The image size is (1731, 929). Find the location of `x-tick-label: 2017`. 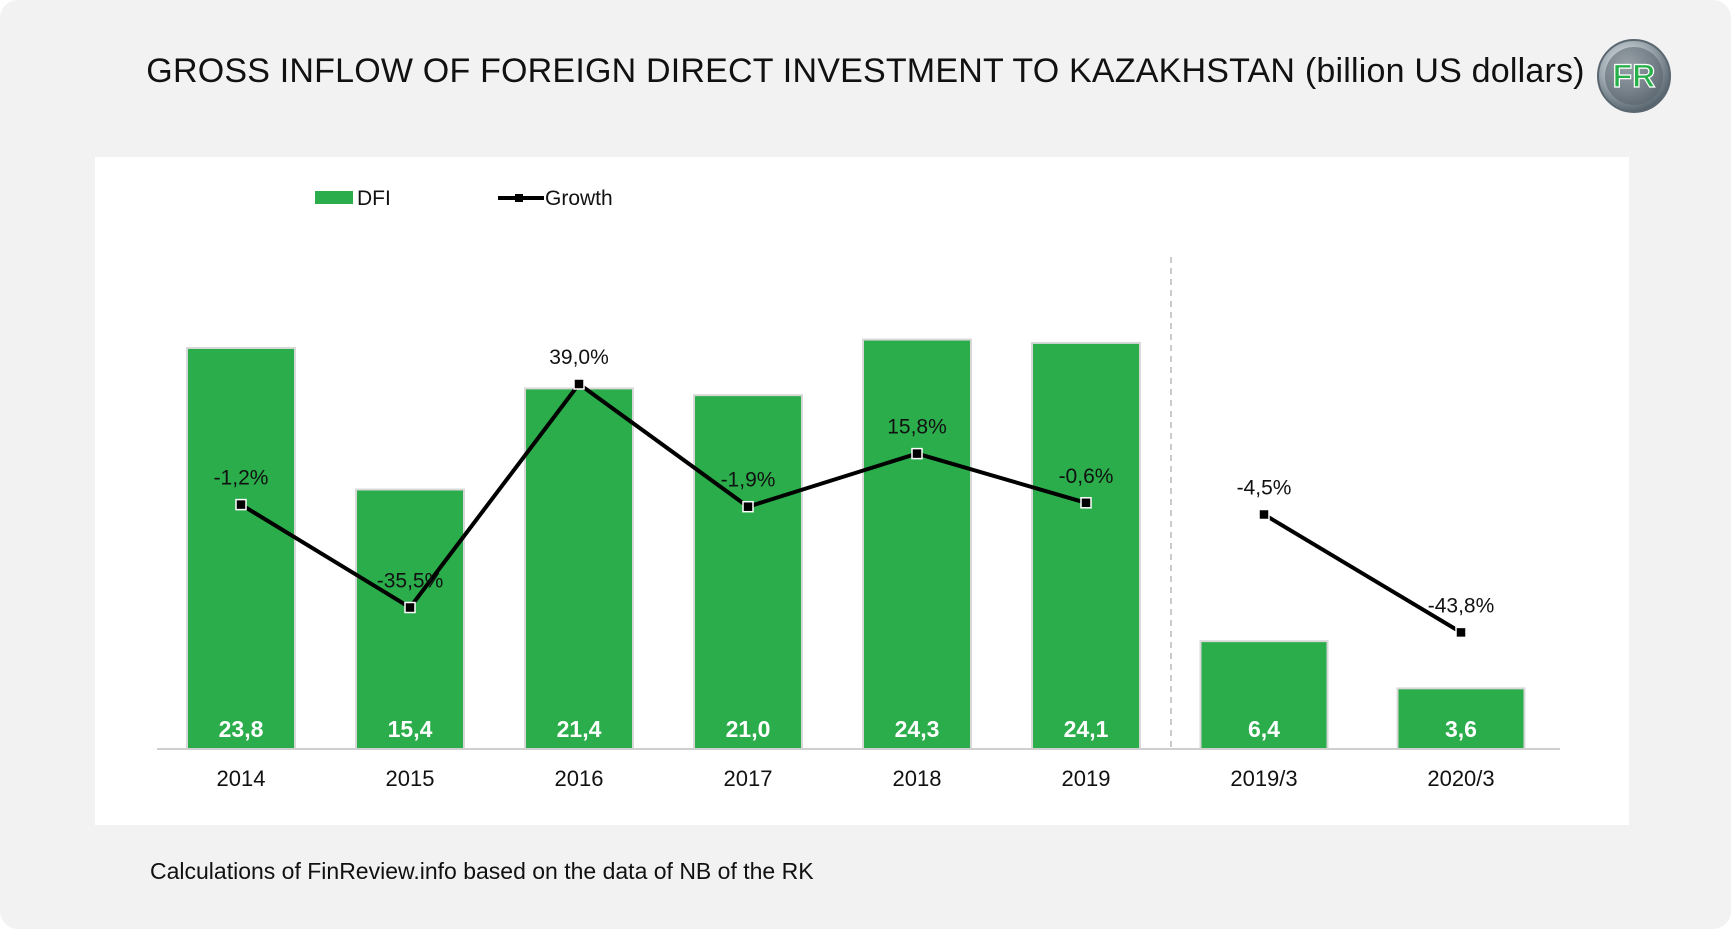

x-tick-label: 2017 is located at coordinates (748, 778).